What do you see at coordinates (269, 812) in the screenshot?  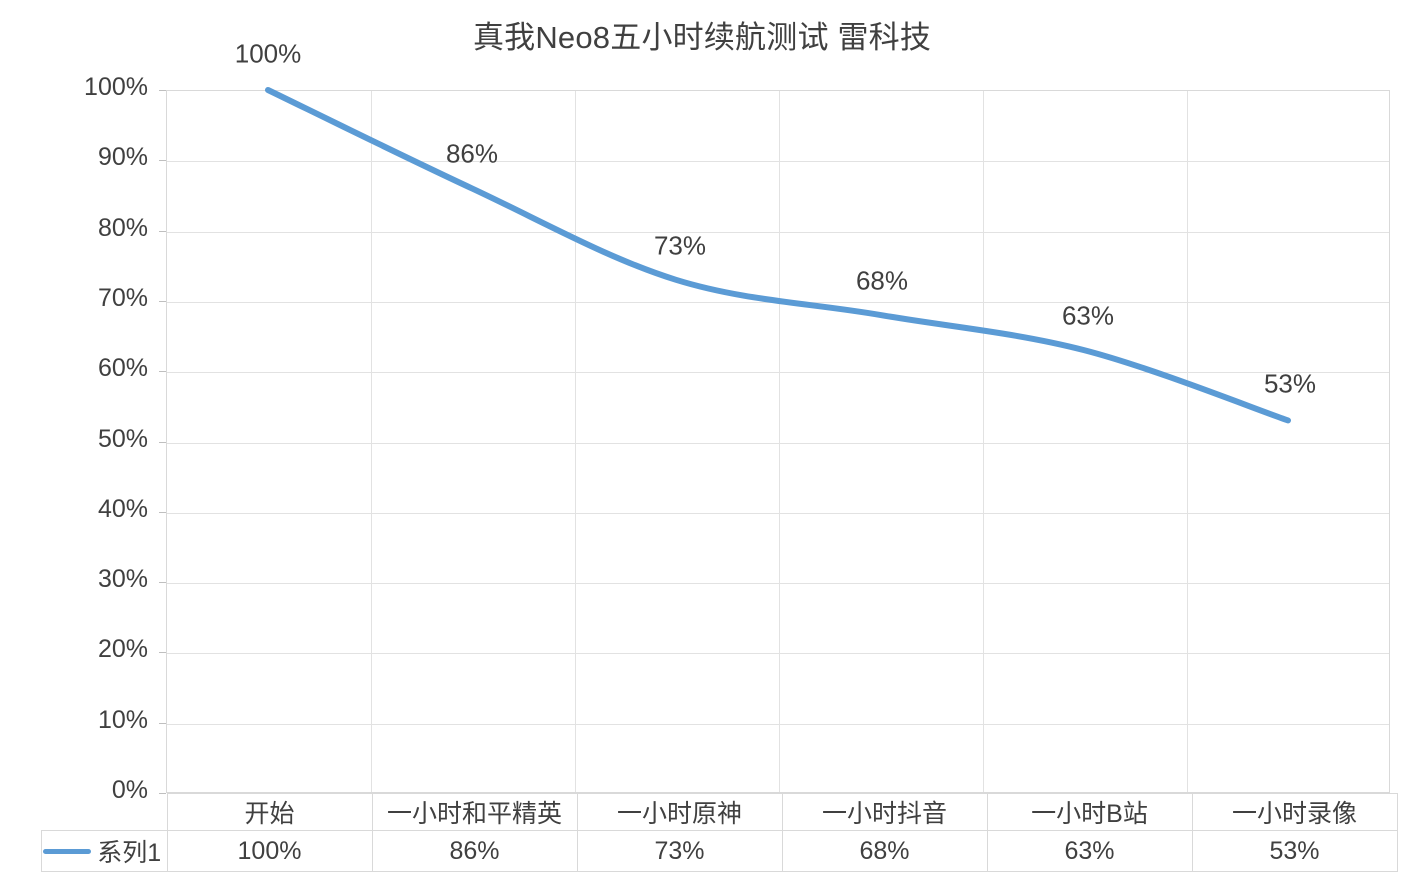 I see `table-cell-category: 开始` at bounding box center [269, 812].